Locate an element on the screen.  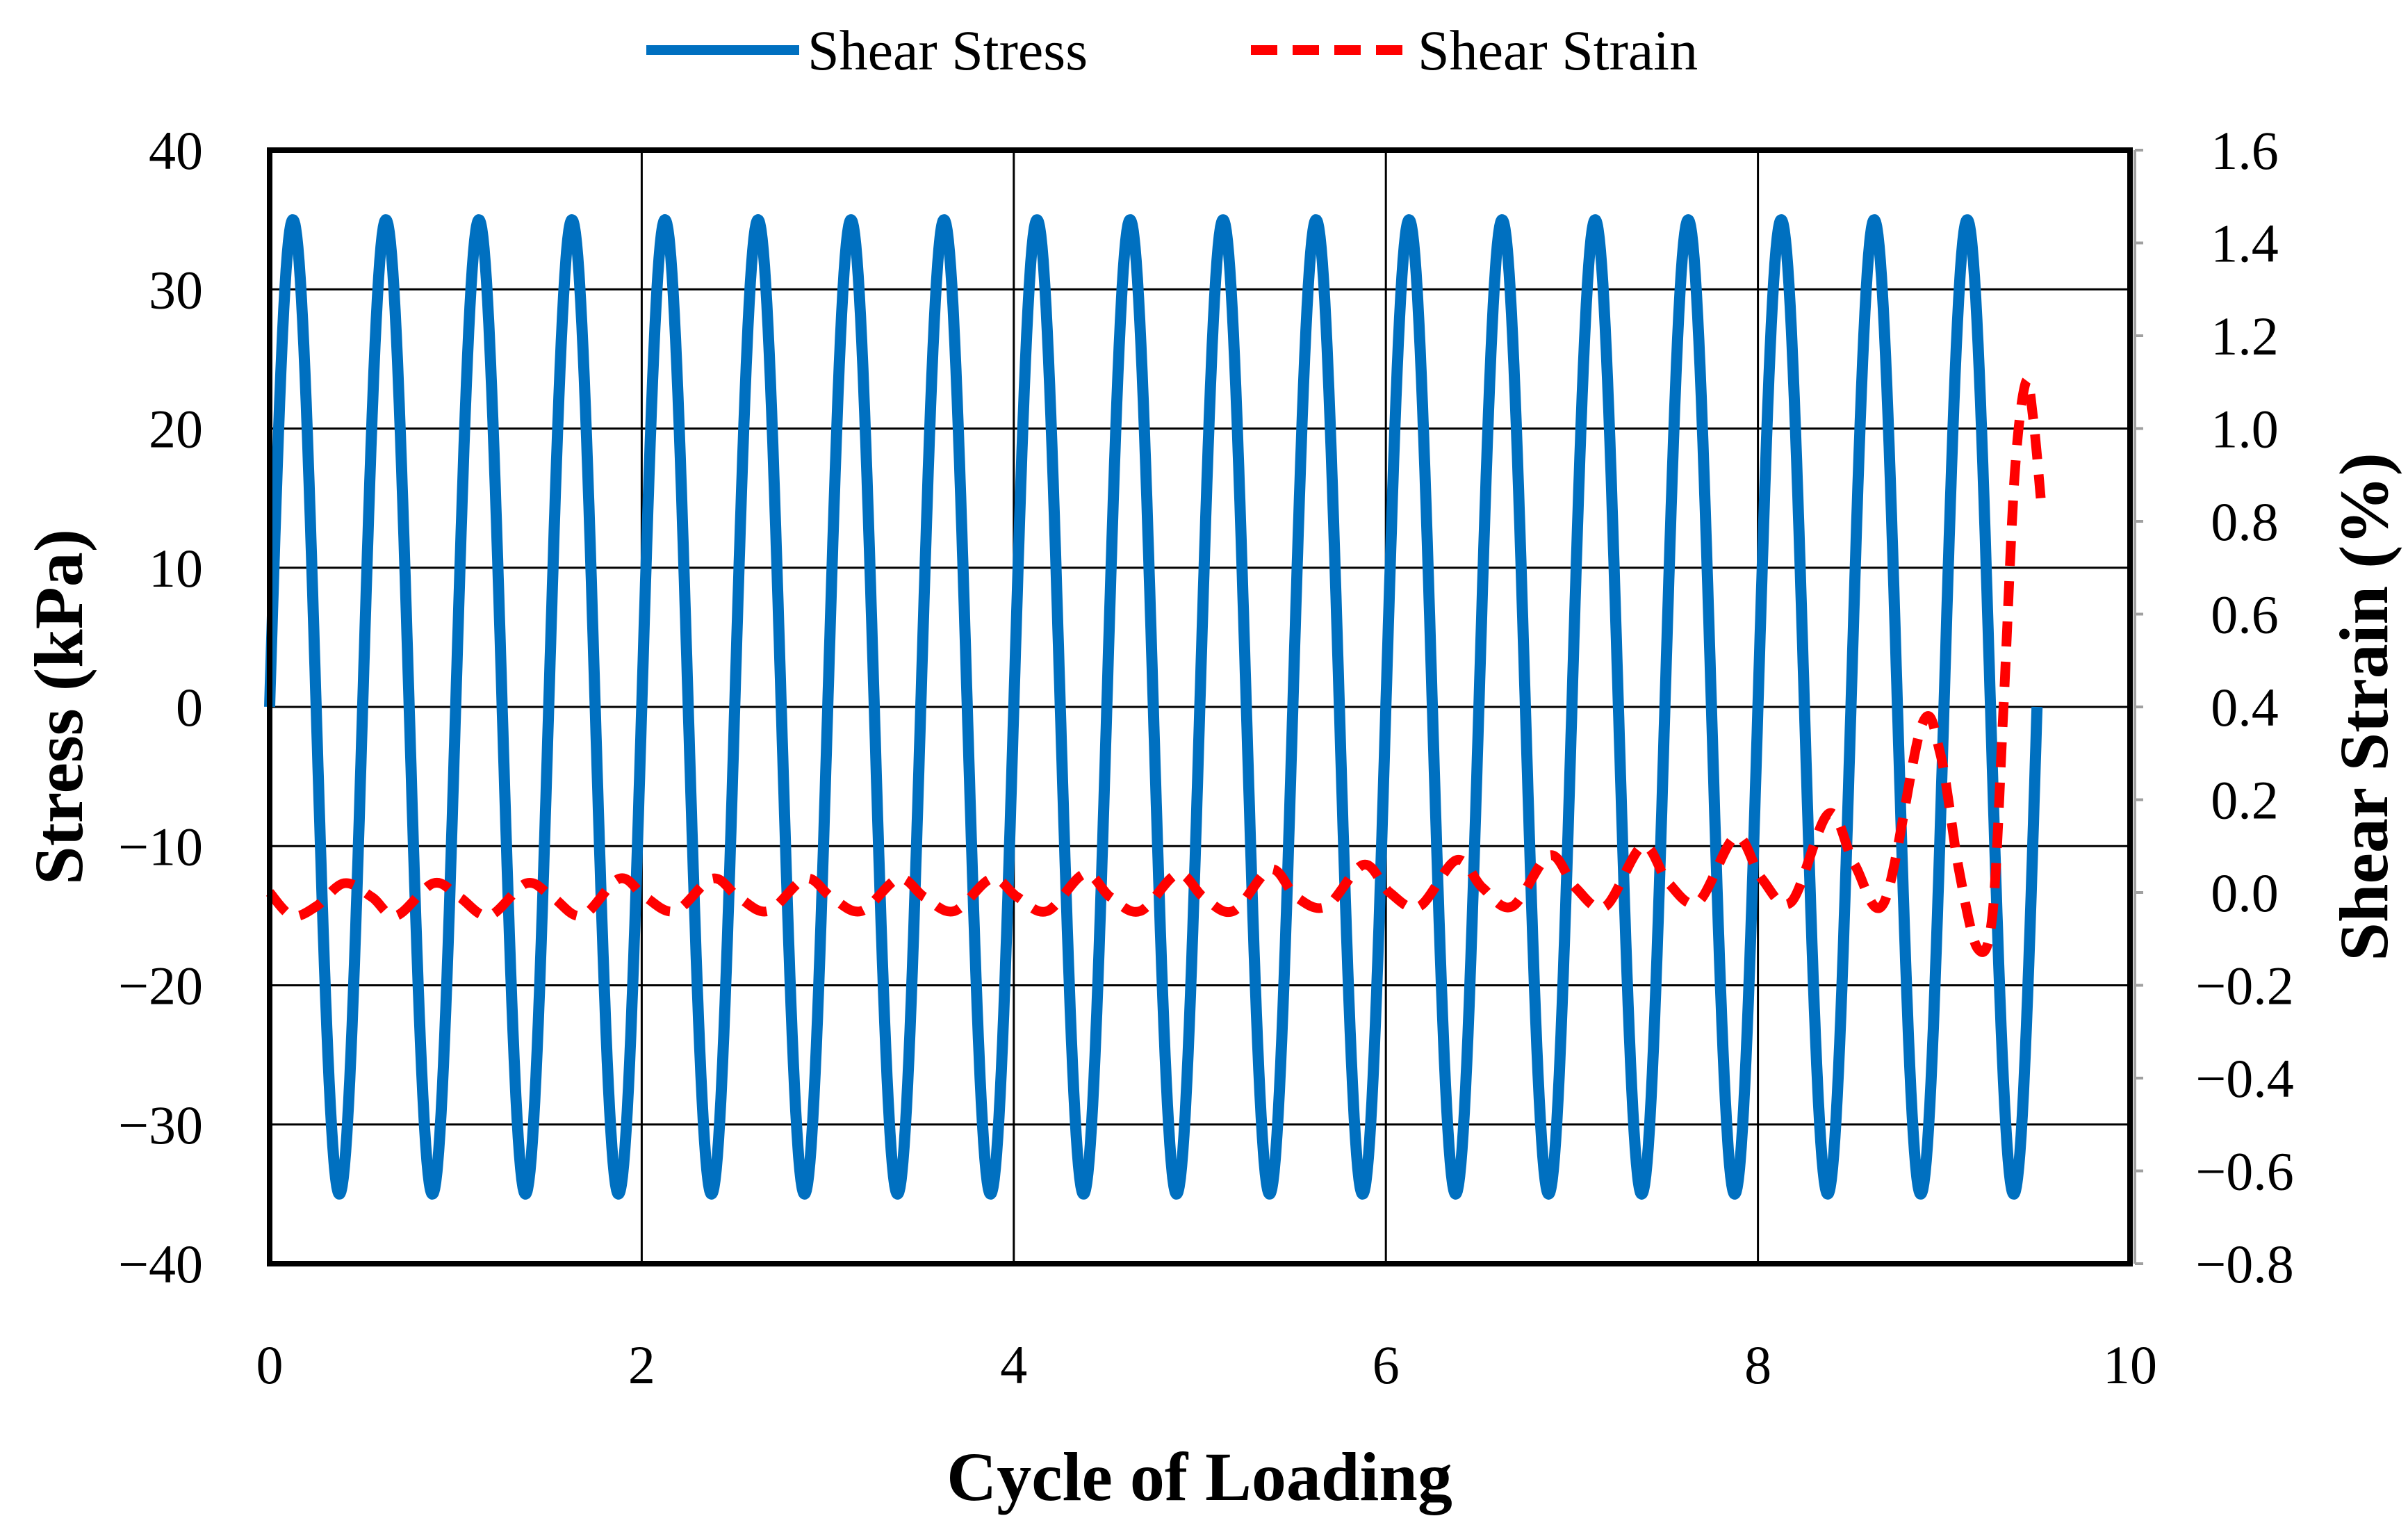
x-tick-label: 4 is located at coordinates (1013, 1365).